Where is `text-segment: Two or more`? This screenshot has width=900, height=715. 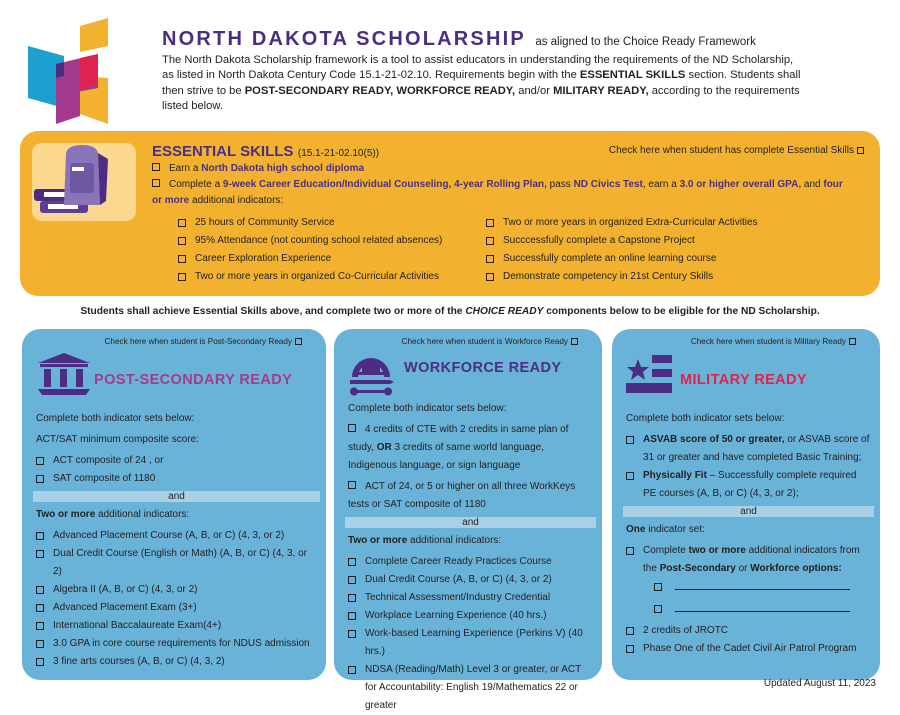
text-segment: Two or more is located at coordinates (66, 514).